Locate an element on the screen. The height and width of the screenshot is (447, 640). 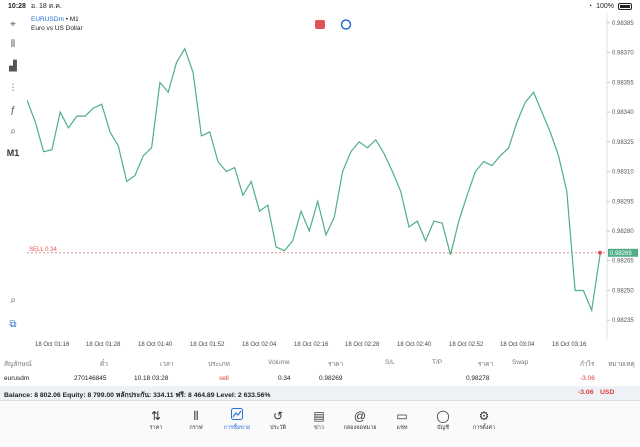
price-tick-label: 0.98235 is located at coordinates (623, 321).